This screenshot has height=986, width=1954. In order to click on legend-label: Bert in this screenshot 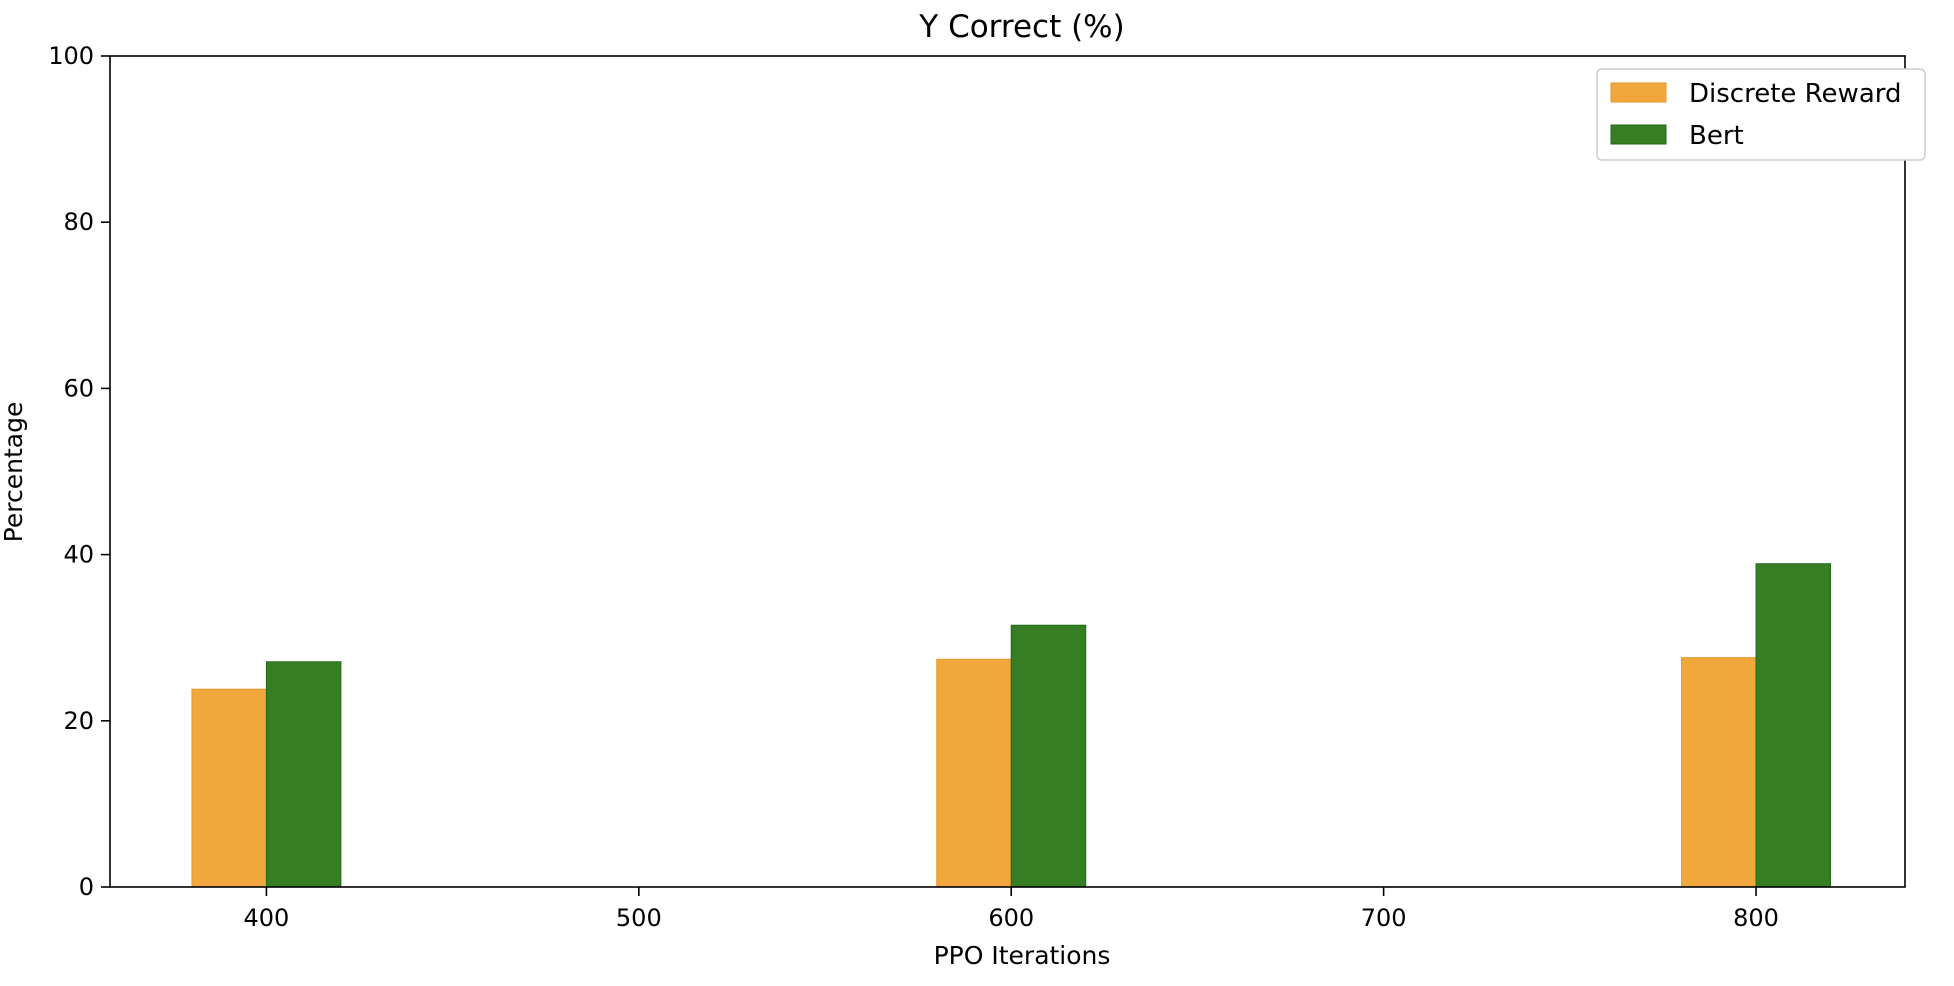, I will do `click(1716, 136)`.